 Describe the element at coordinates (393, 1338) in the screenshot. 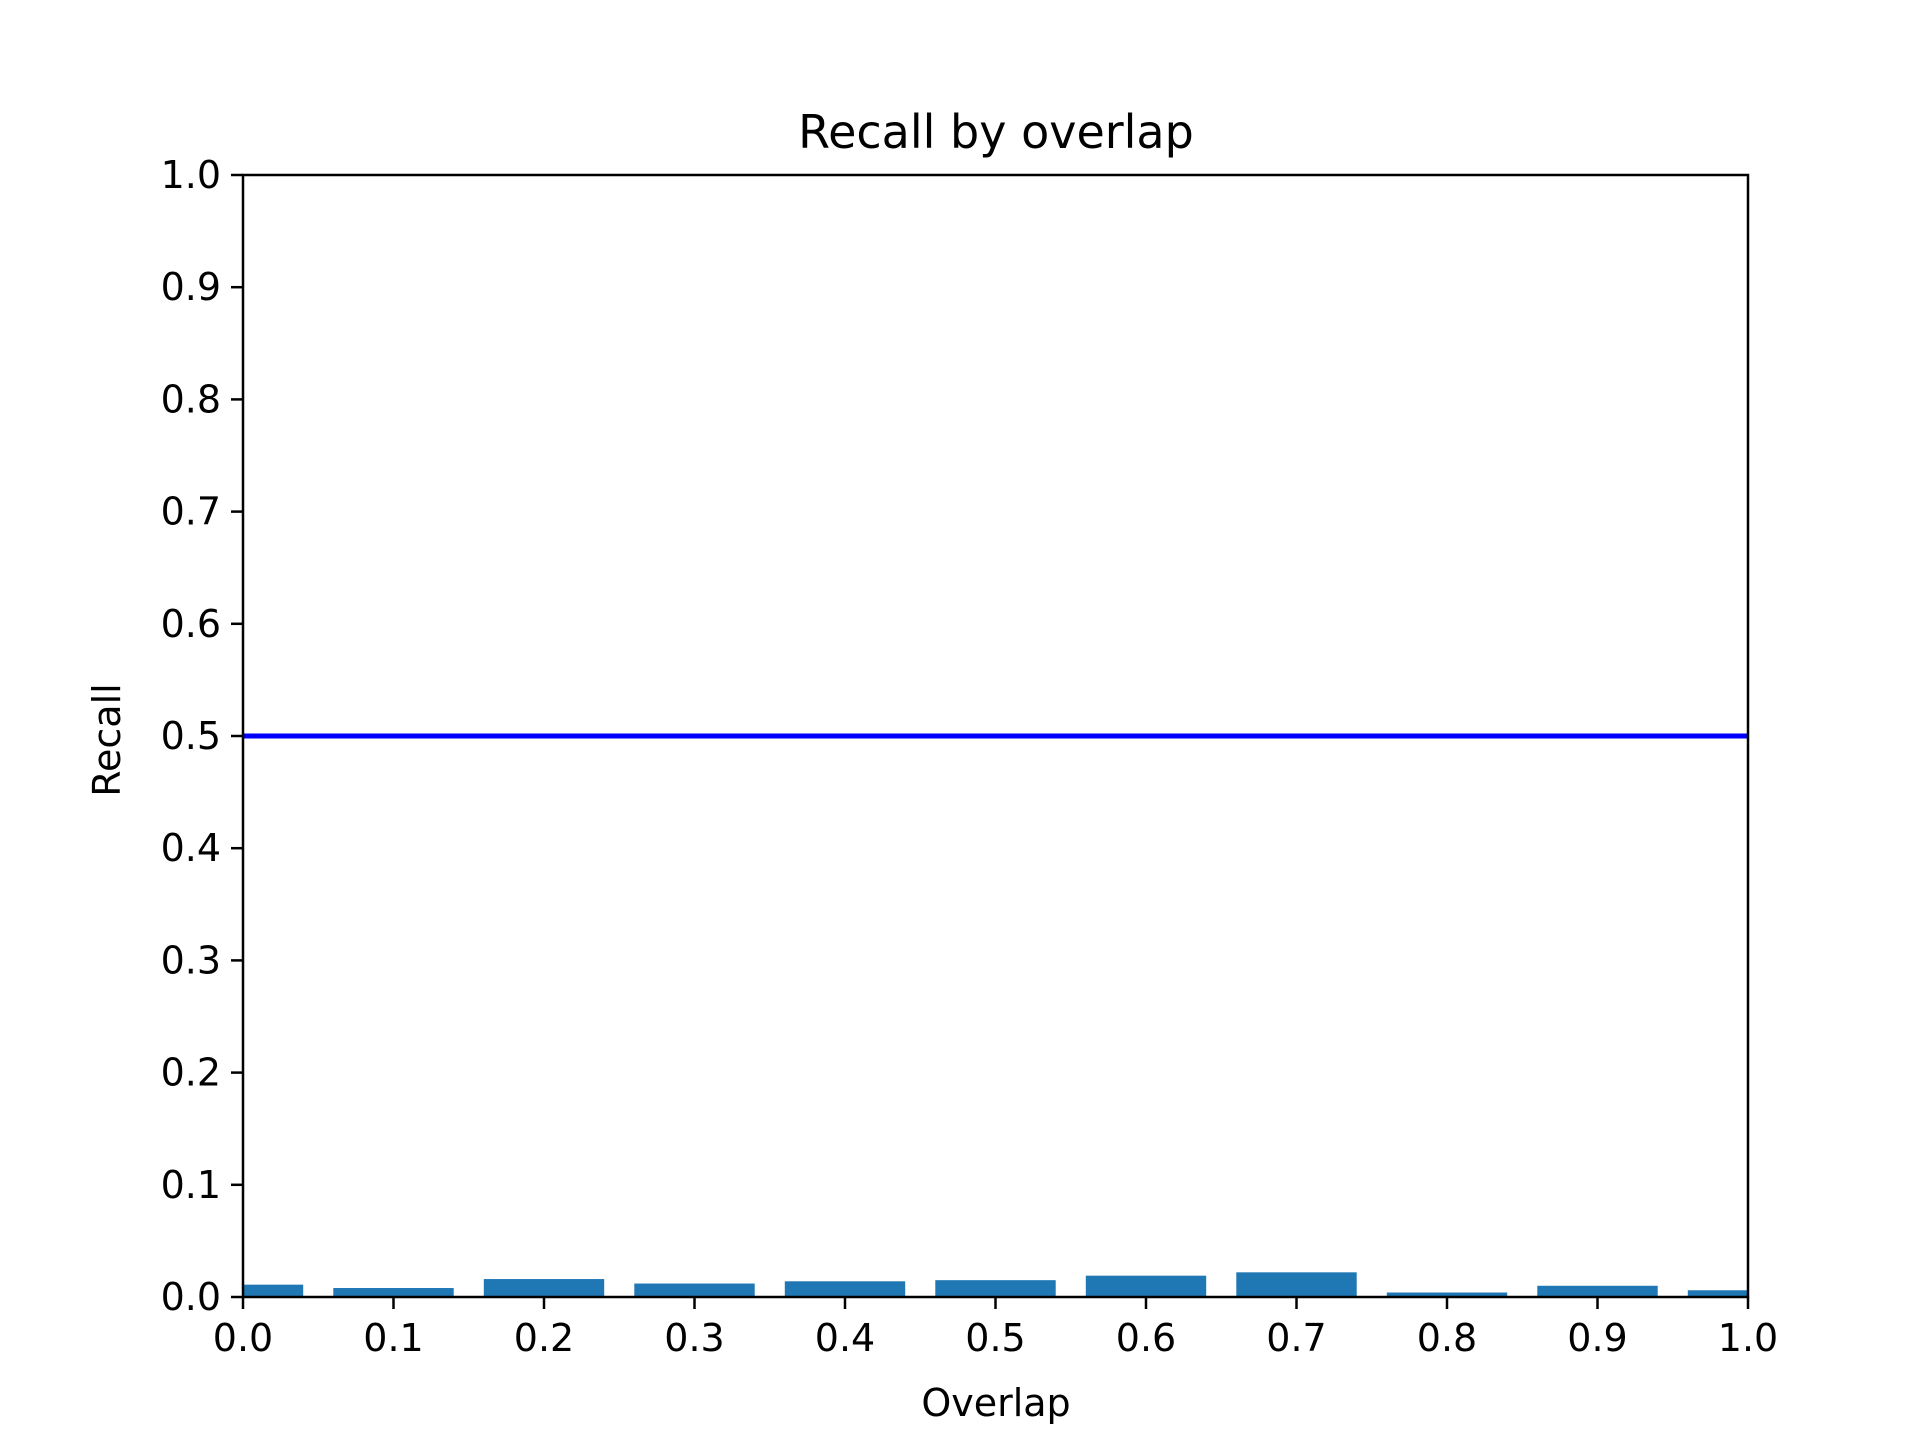

I see `x-tick-label: 0.1` at that location.